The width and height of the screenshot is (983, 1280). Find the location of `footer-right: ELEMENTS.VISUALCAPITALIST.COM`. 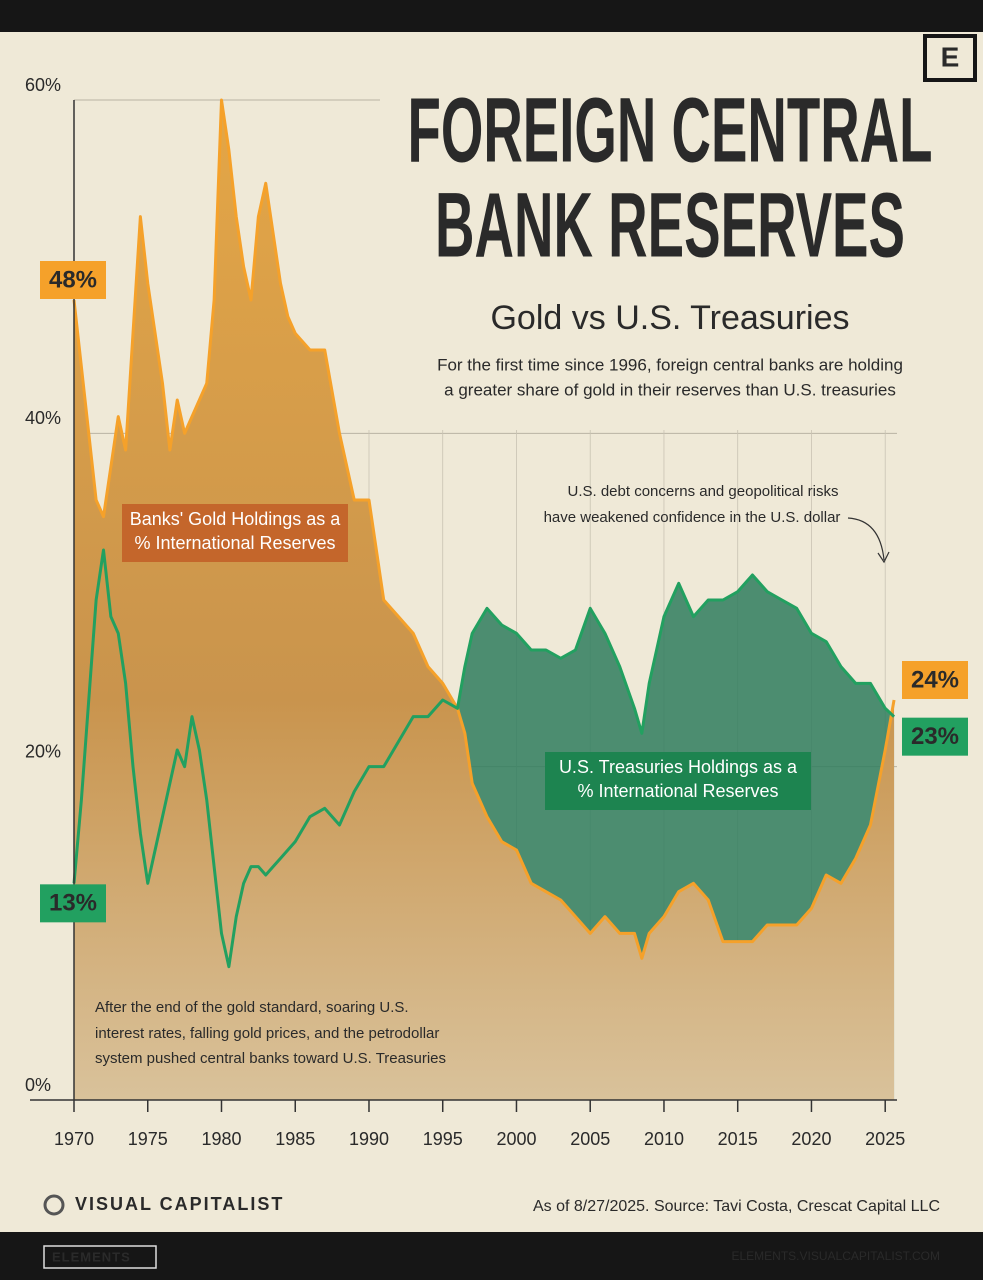

footer-right: ELEMENTS.VISUALCAPITALIST.COM is located at coordinates (836, 1256).